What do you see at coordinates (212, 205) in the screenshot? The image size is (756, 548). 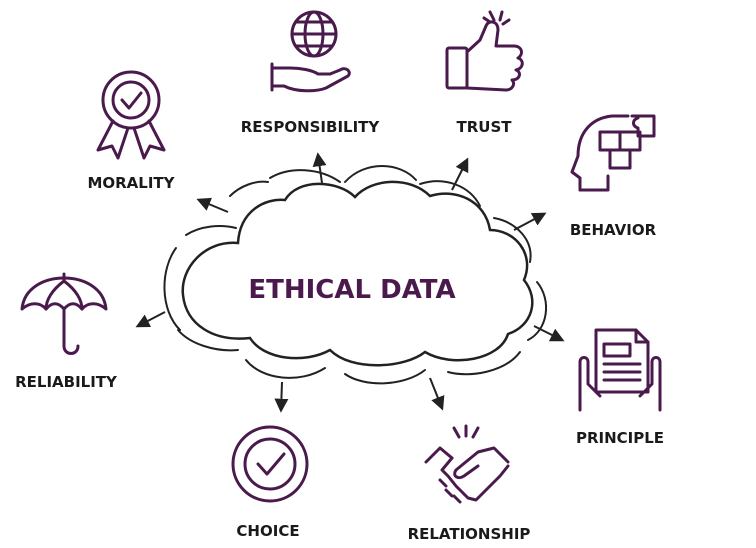 I see `arrow-morality` at bounding box center [212, 205].